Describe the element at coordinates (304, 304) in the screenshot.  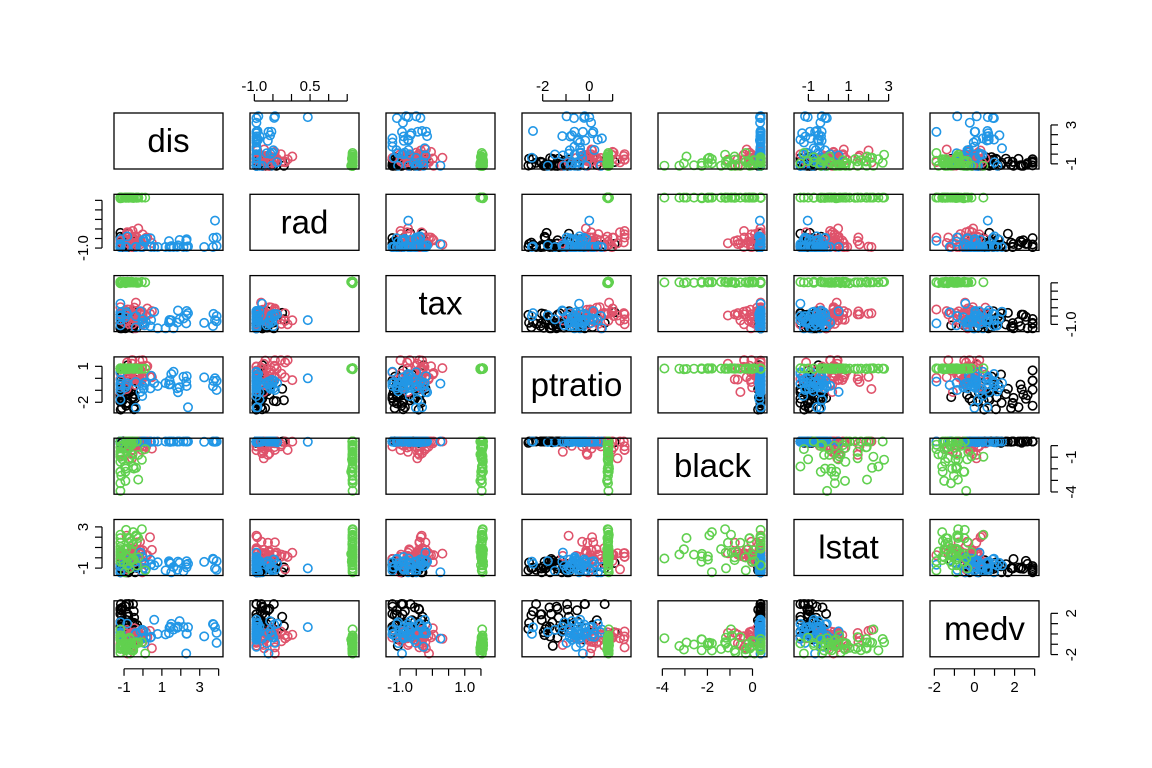
I see `panel-tax-vs-rad` at that location.